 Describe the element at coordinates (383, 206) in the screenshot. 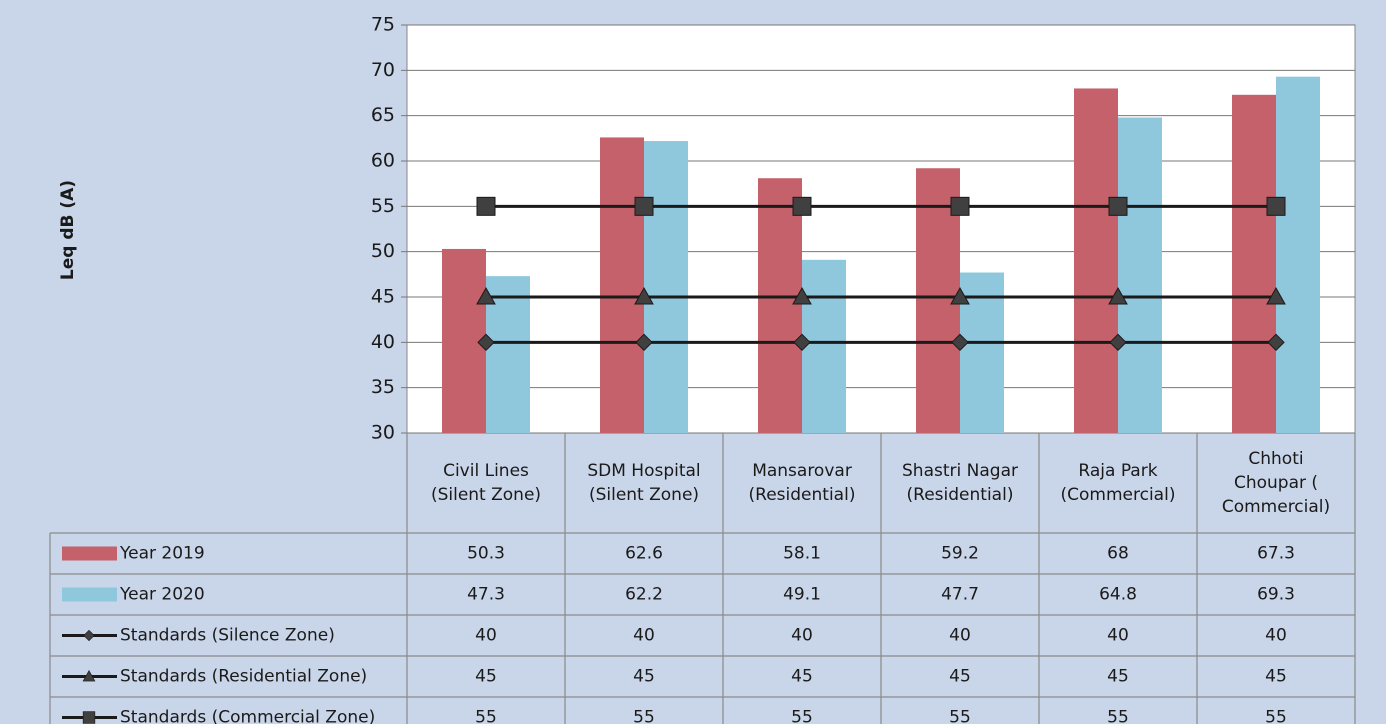

I see `y-tick-label: 55` at that location.